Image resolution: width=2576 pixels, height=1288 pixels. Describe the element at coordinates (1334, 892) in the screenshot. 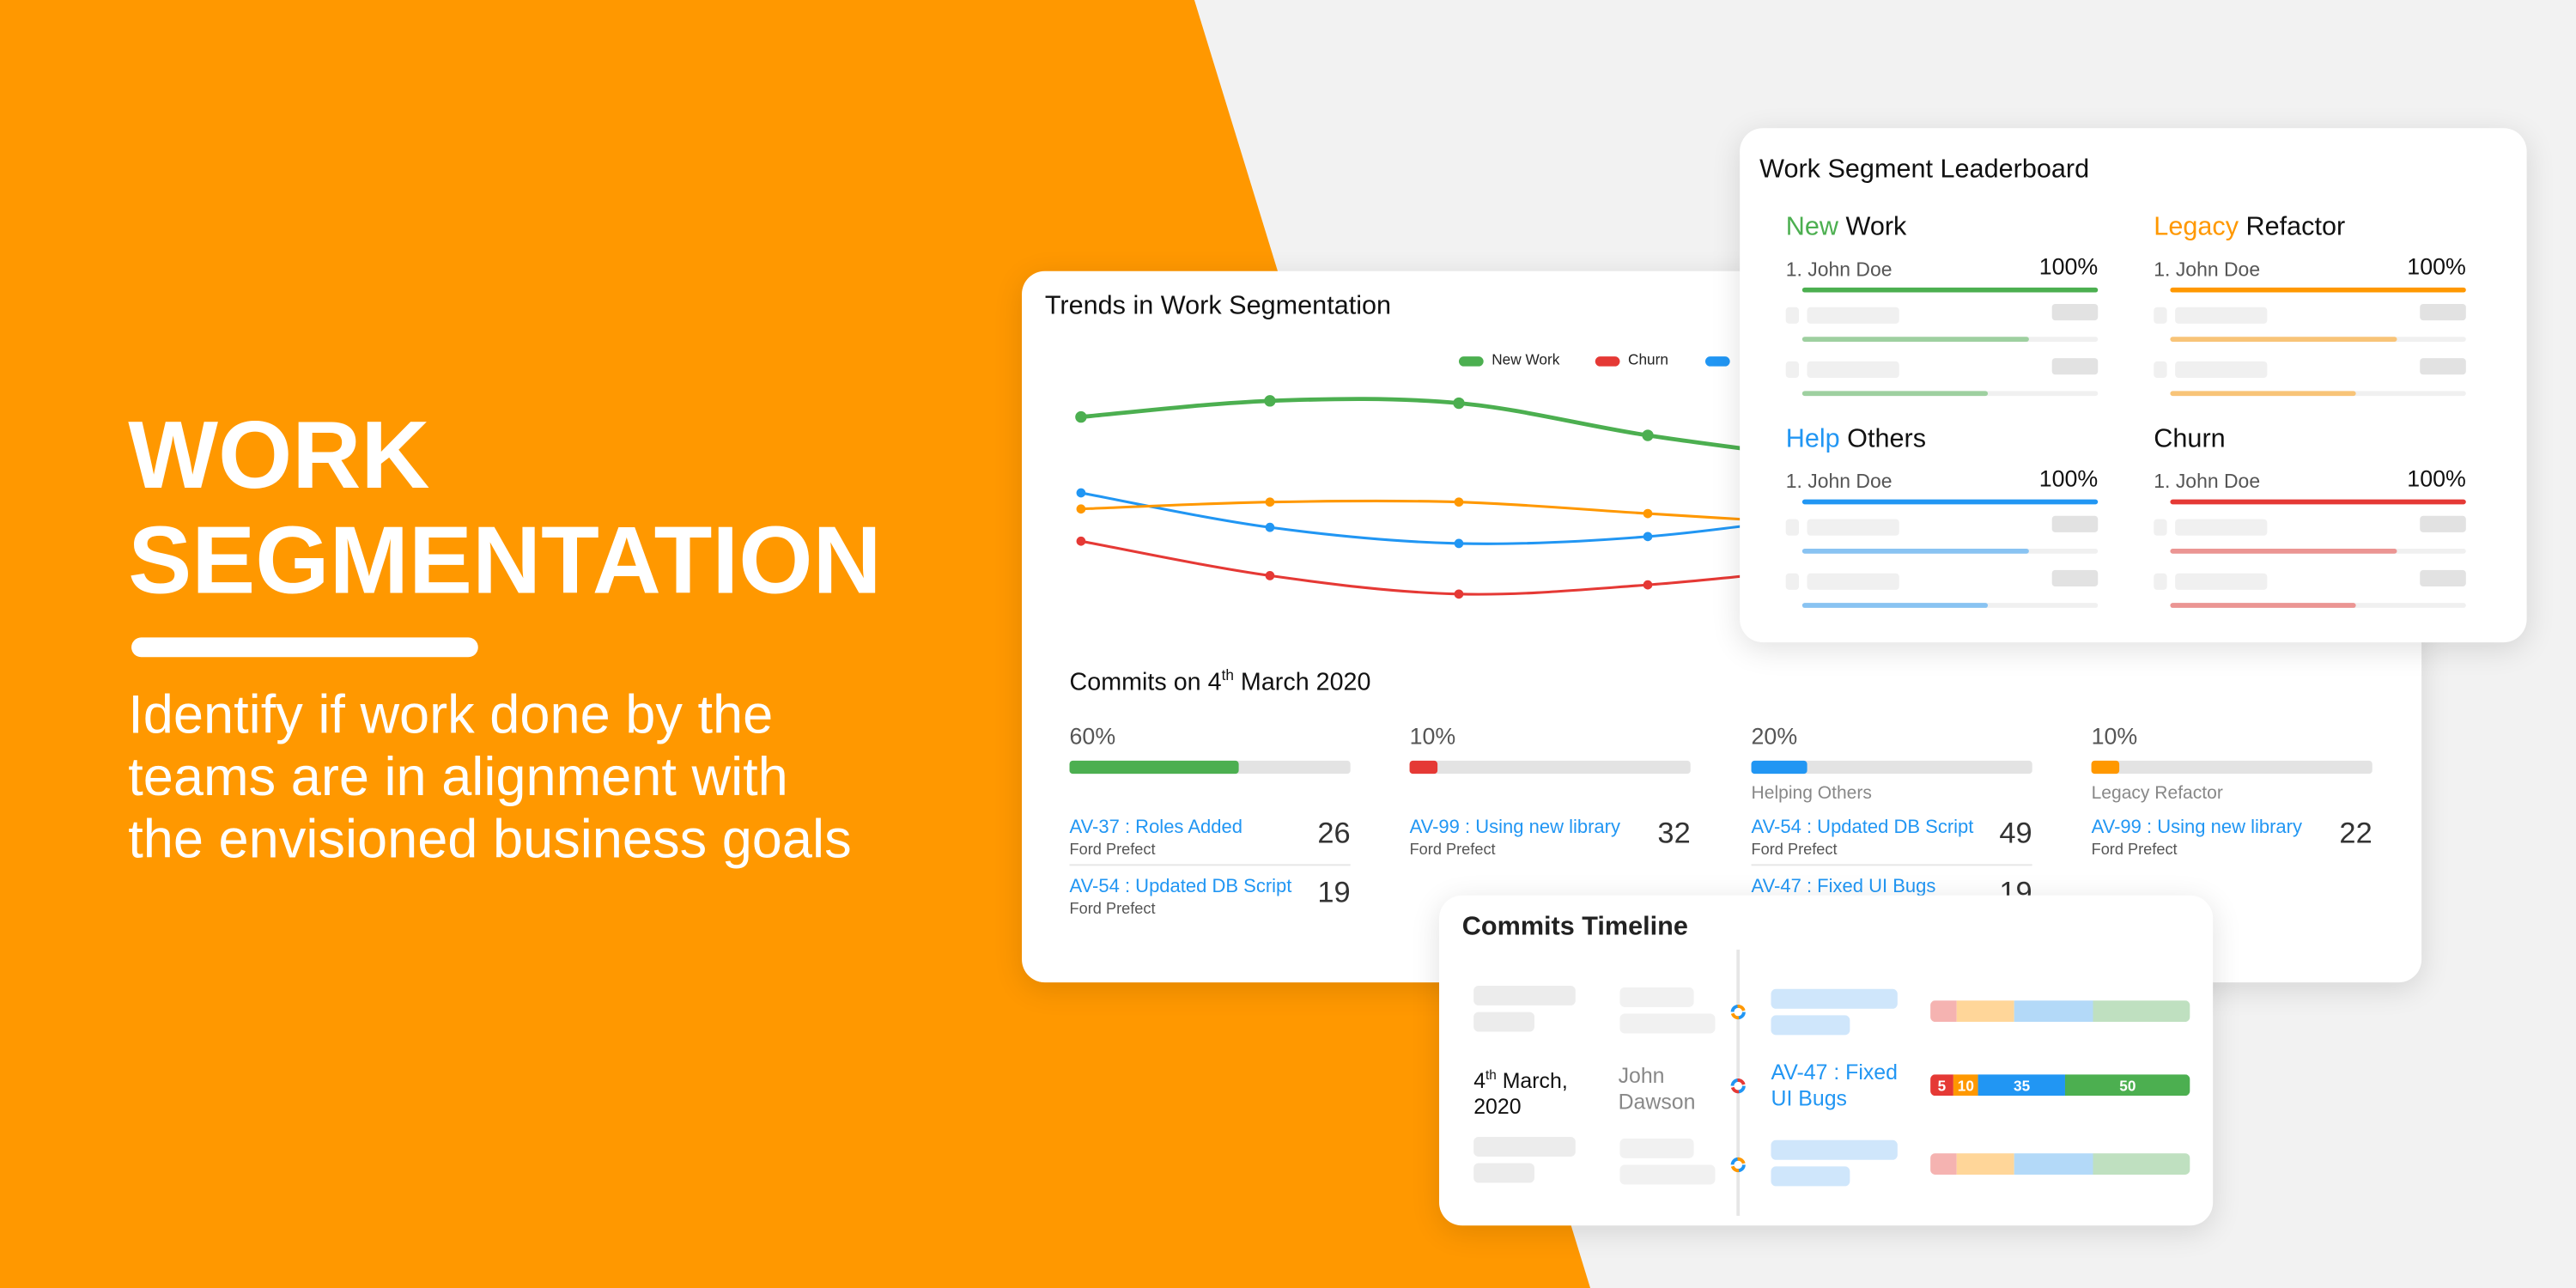

I see `commit-count: 19` at that location.